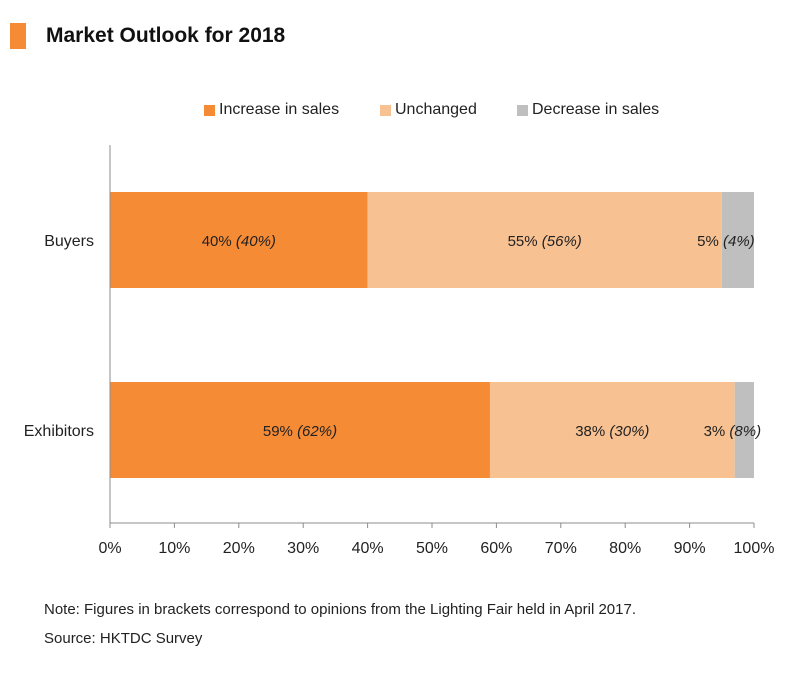  Describe the element at coordinates (596, 109) in the screenshot. I see `legend-label-decrease: Decrease in sales` at that location.